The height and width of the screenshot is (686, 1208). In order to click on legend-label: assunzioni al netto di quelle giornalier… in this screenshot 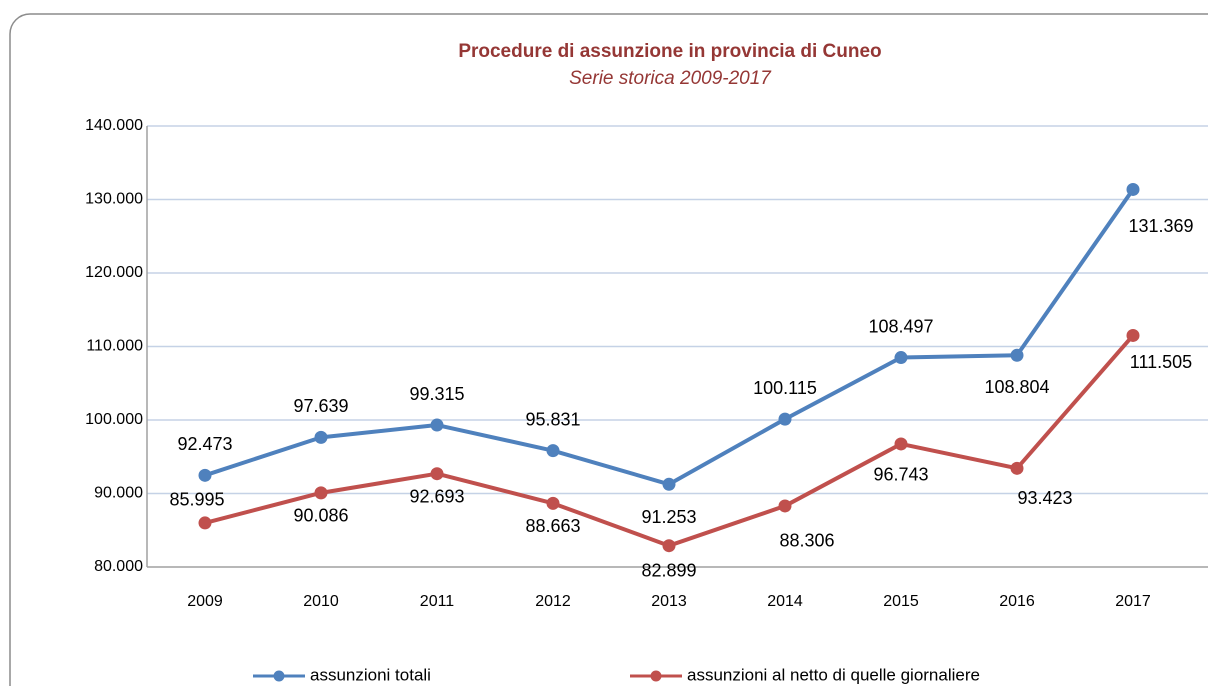, I will do `click(833, 674)`.